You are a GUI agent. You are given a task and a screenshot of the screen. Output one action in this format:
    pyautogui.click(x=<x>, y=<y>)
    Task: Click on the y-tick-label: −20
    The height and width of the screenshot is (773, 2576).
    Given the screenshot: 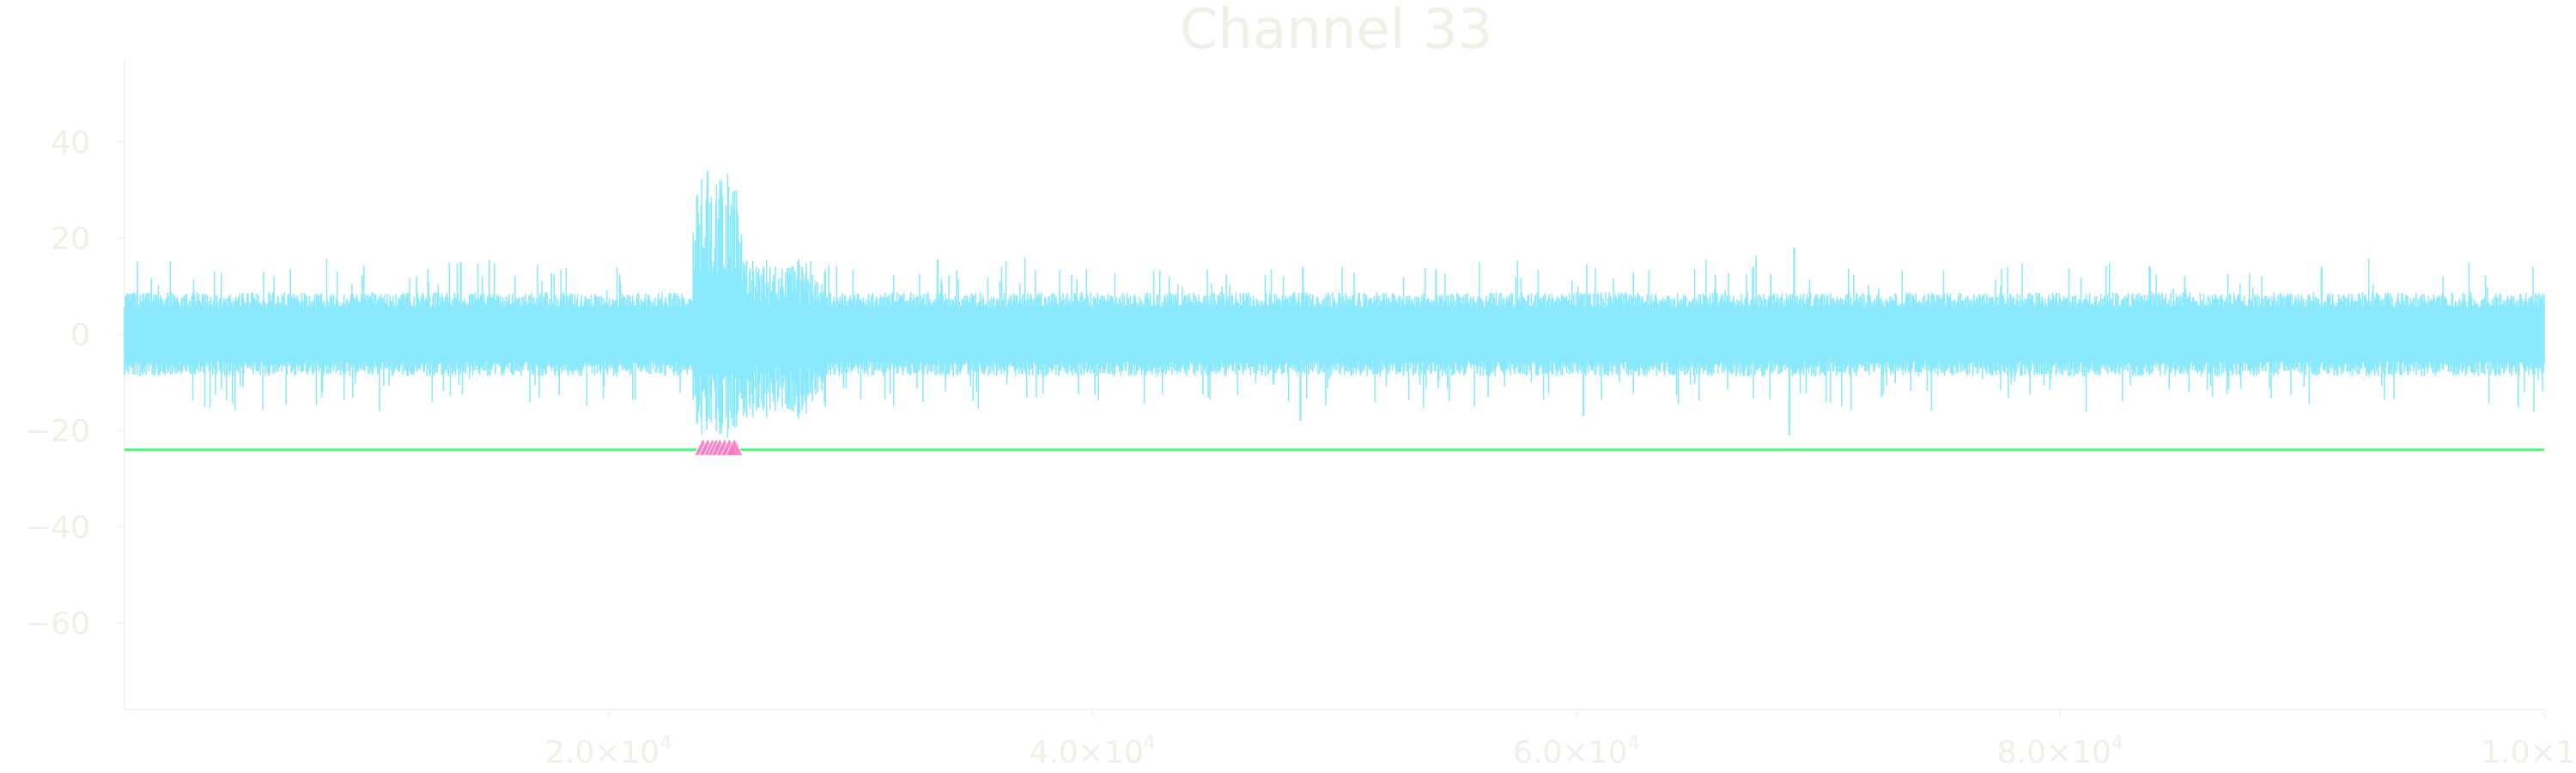 What is the action you would take?
    pyautogui.click(x=58, y=431)
    